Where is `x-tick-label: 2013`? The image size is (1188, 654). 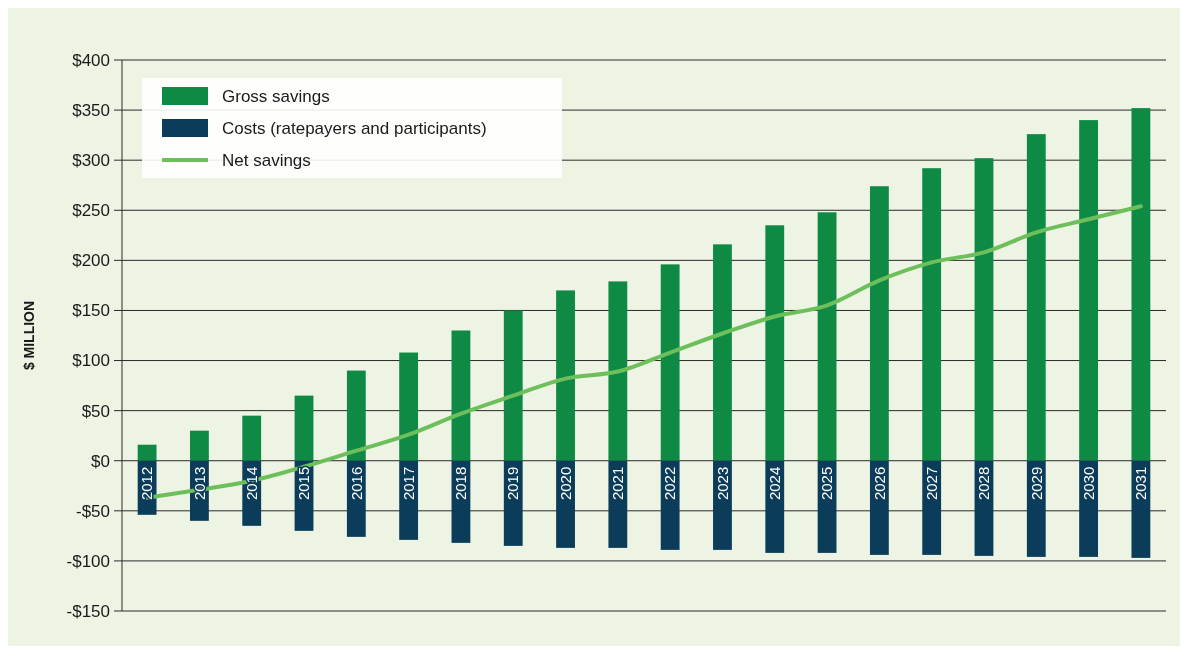
x-tick-label: 2013 is located at coordinates (199, 483).